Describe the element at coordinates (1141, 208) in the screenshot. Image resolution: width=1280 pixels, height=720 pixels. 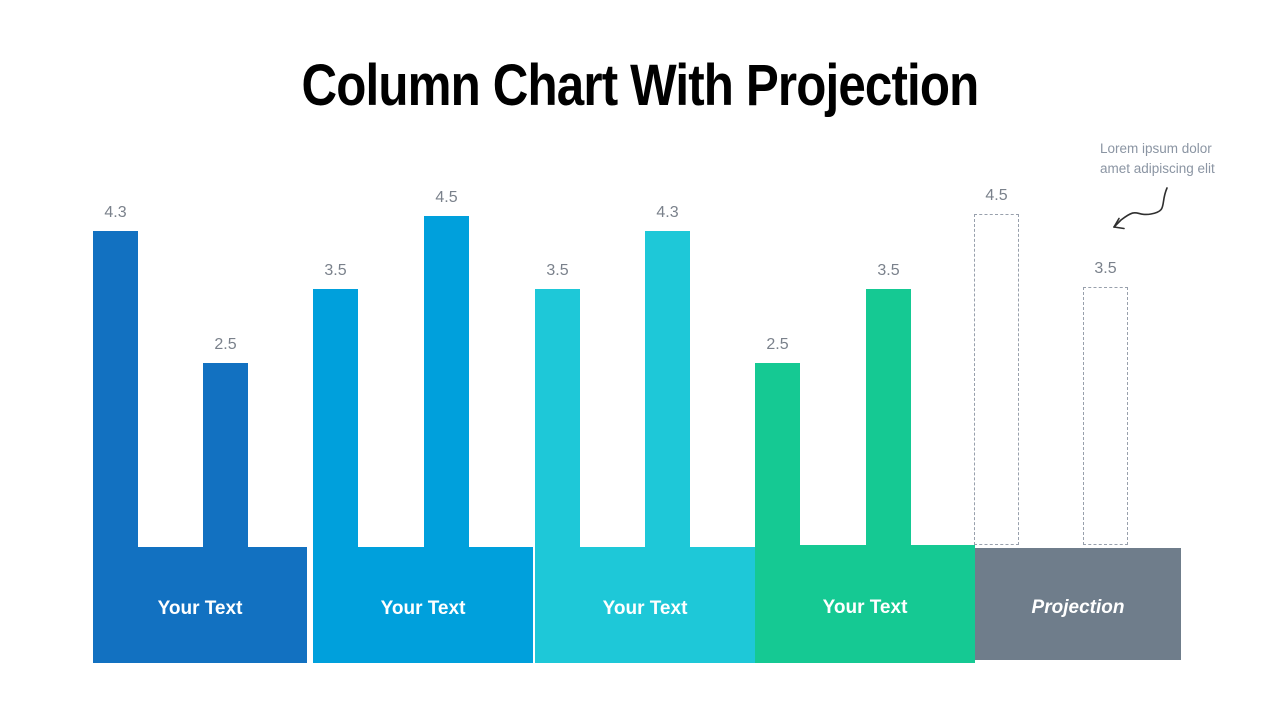
I see `curved-arrow-icon` at that location.